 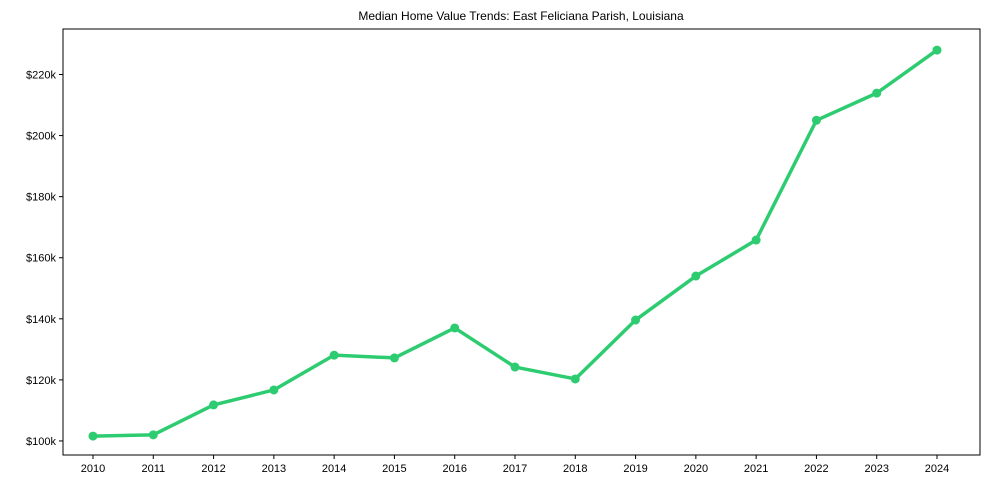 I want to click on x-tick-label: 2024, so click(x=937, y=469).